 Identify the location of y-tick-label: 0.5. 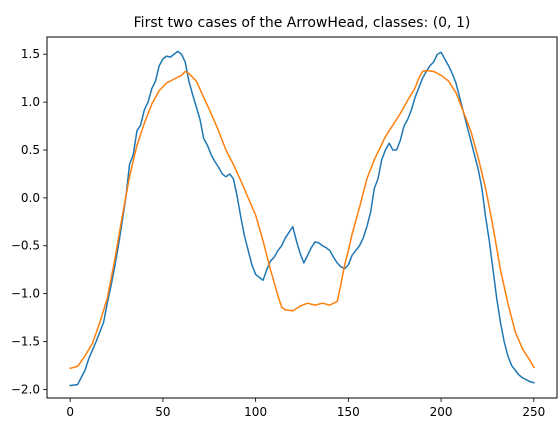
(30, 150).